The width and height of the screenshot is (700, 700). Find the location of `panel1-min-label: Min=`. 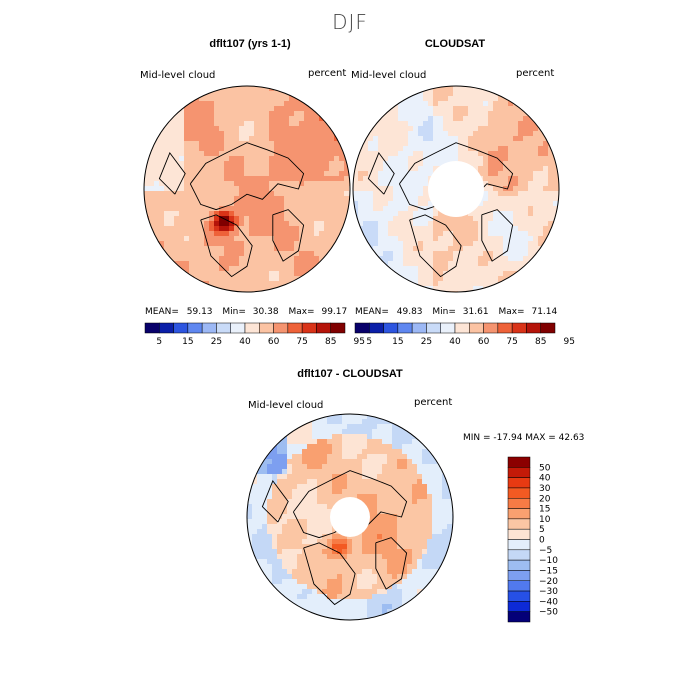

panel1-min-label: Min= is located at coordinates (234, 312).